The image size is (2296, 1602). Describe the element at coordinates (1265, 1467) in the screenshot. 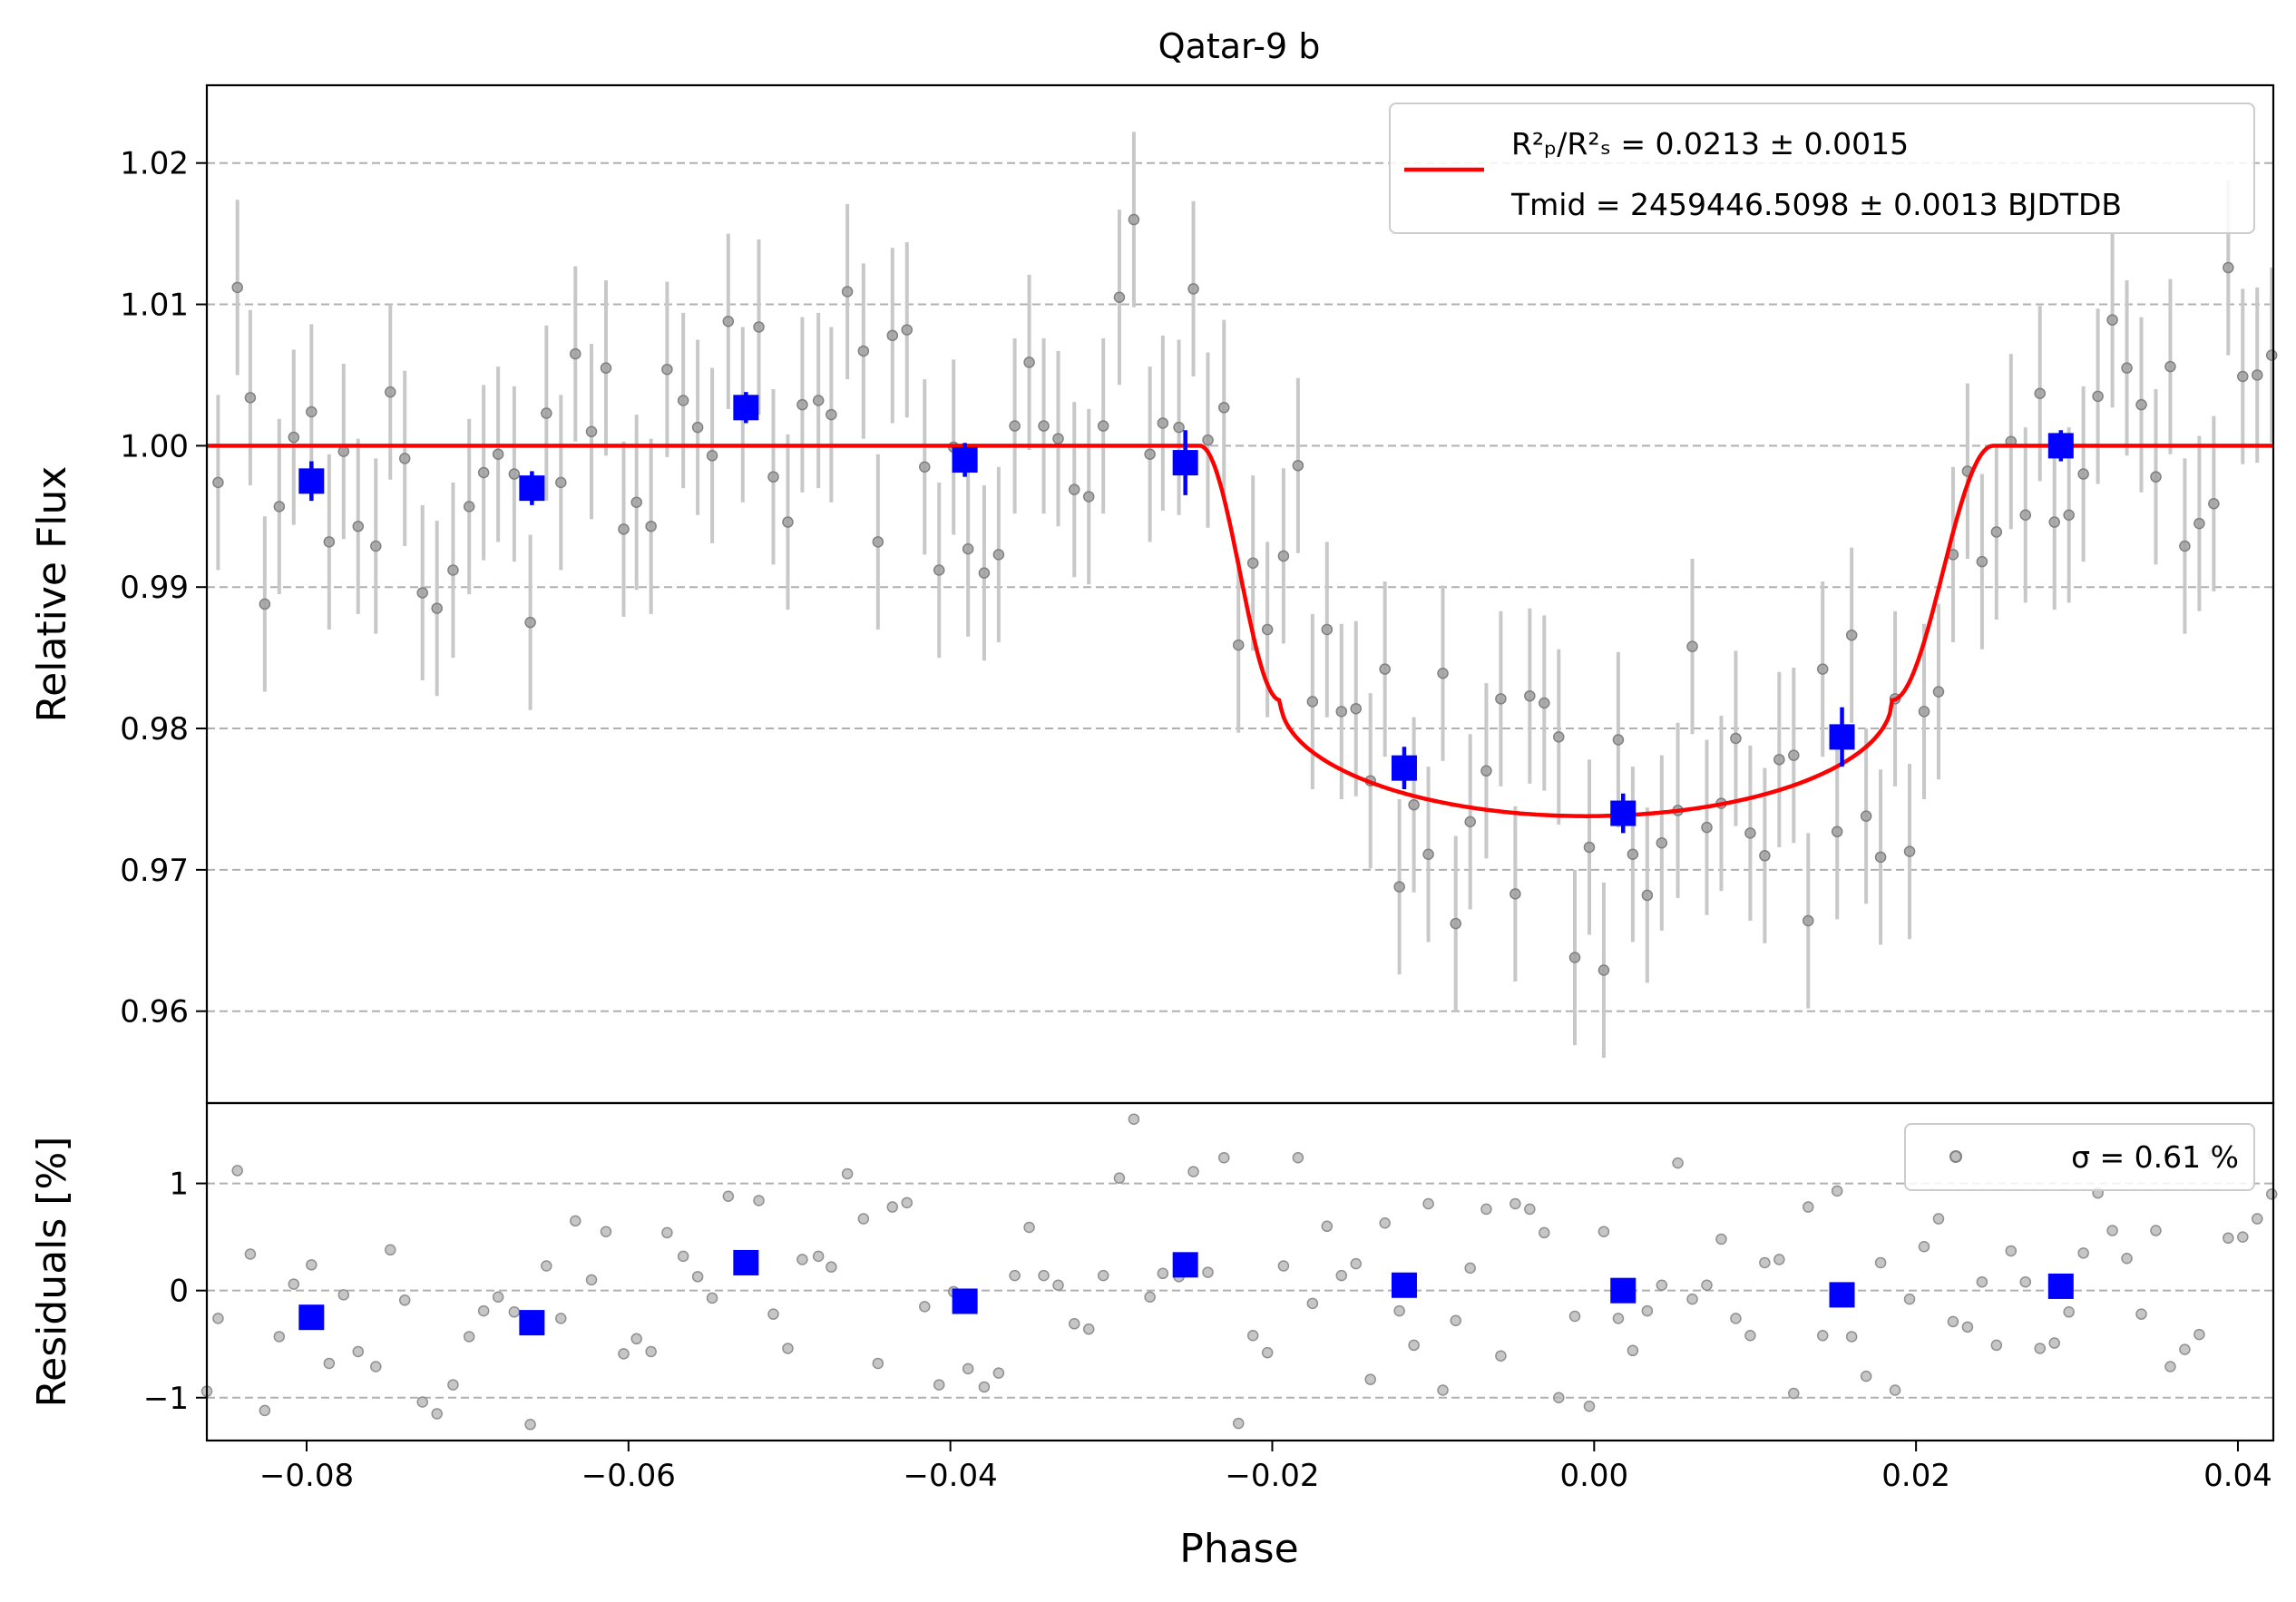

I see `bottom-x-ticks: −0.08 −0.06 −0.04 −0.02 0.00 0.02 0.04` at that location.